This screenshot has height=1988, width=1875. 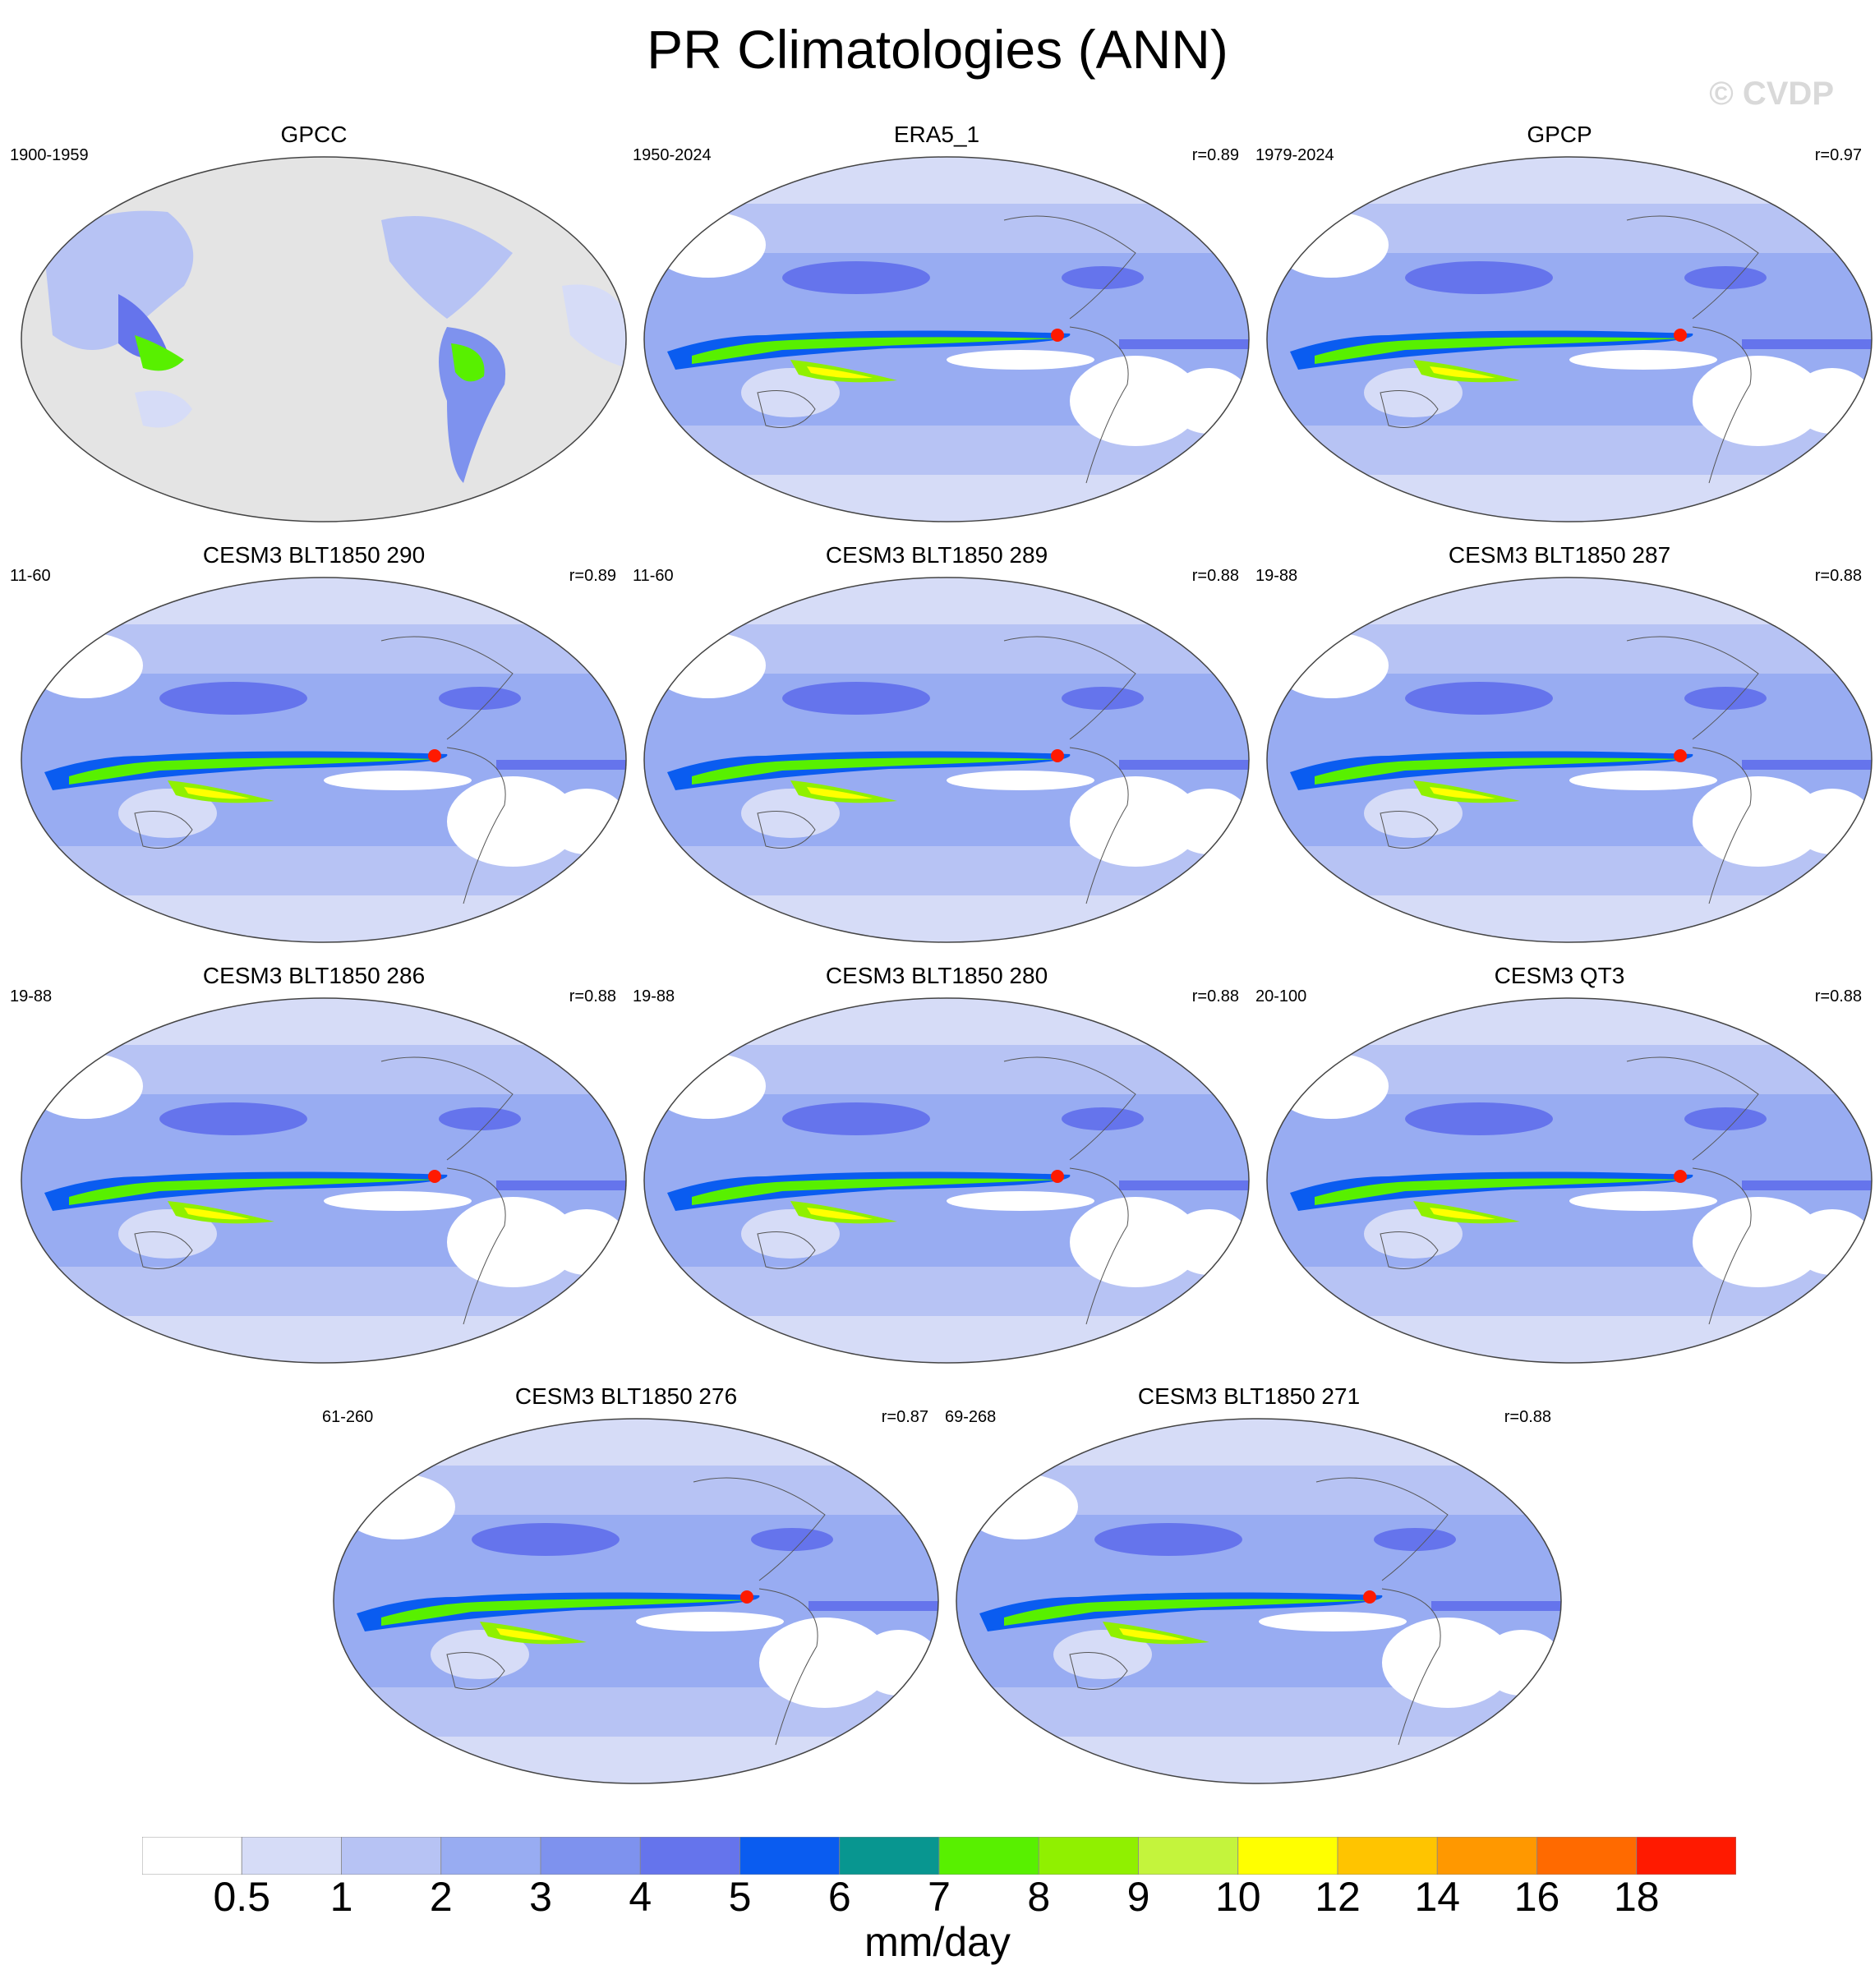 I want to click on panel-period: 20-100, so click(x=1281, y=996).